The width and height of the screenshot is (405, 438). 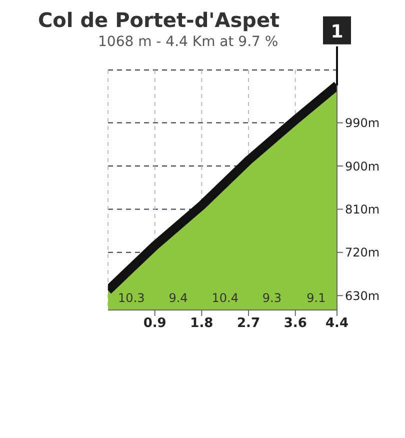 I want to click on x-tick-label: 1.8, so click(x=202, y=324).